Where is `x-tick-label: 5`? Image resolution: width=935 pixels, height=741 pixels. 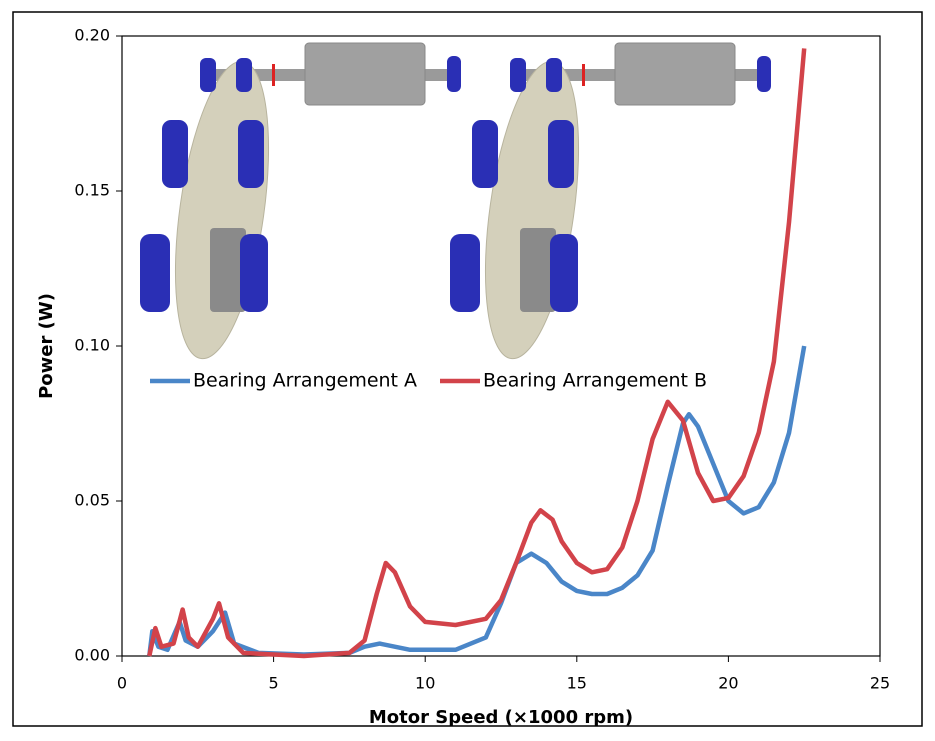 x-tick-label: 5 is located at coordinates (274, 683).